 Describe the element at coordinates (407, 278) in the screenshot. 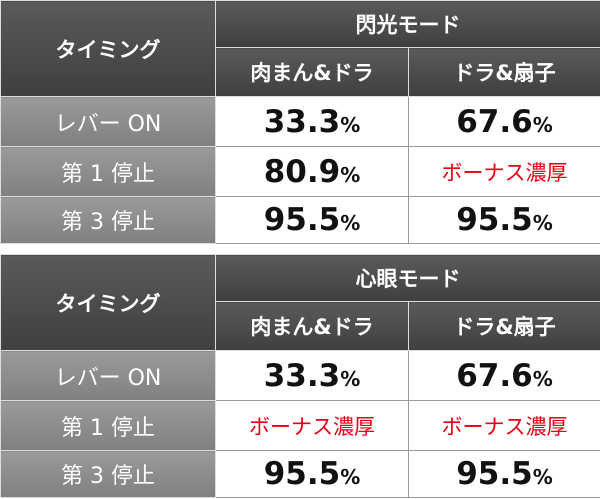

I see `mode-header: 心眼モード` at that location.